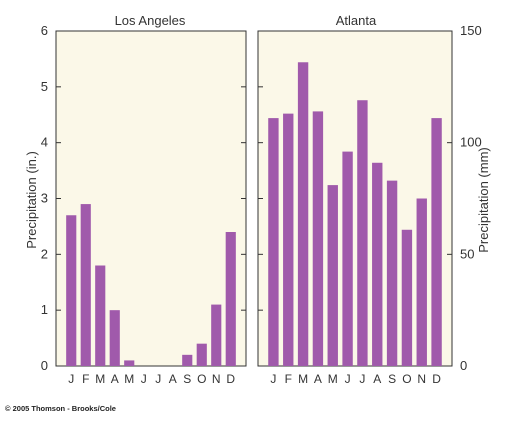 The image size is (524, 428). I want to click on x-tick-label-atl-2: M, so click(303, 379).